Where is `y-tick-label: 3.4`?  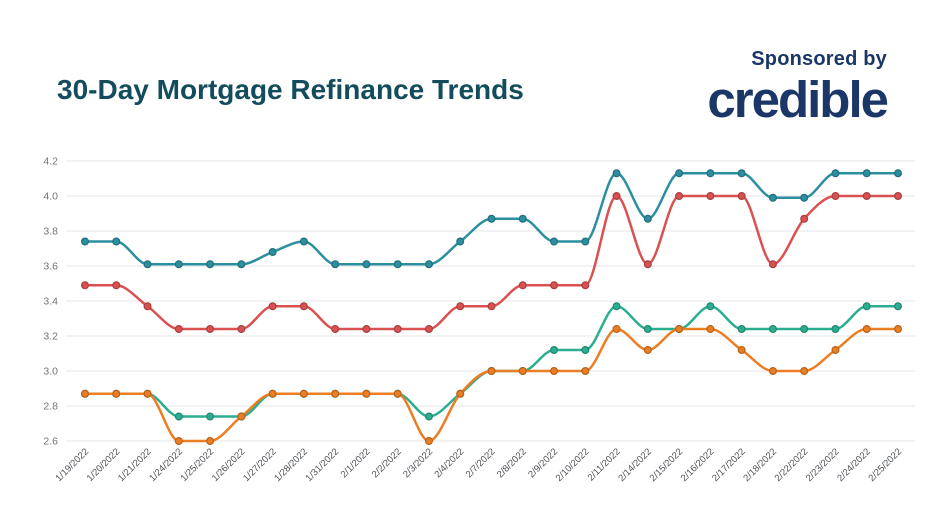 y-tick-label: 3.4 is located at coordinates (50, 302).